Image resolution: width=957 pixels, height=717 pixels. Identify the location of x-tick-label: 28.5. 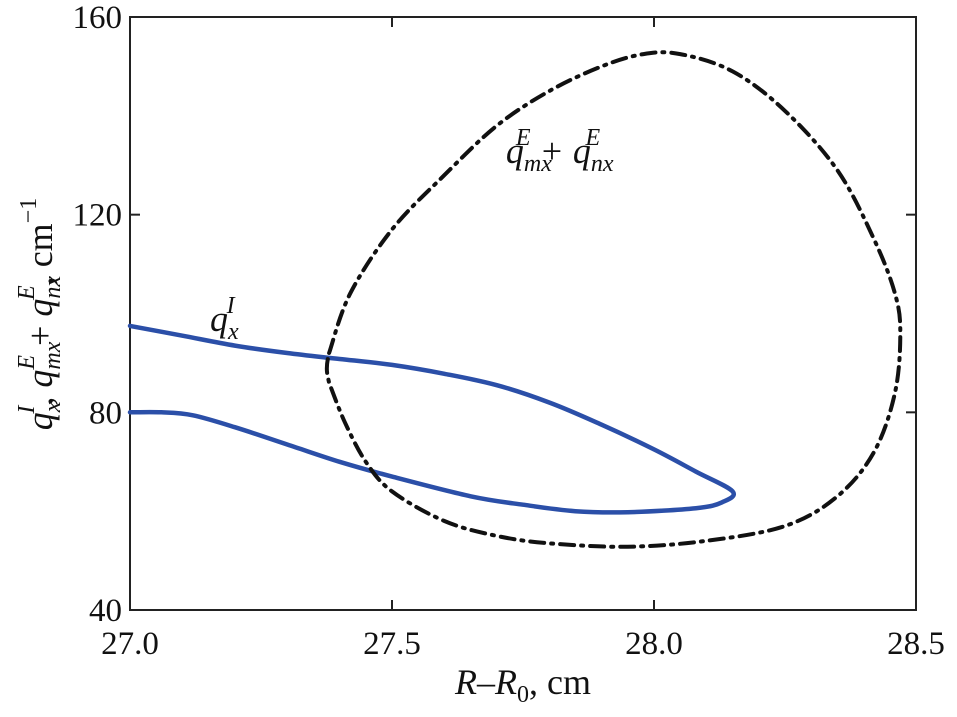
(916, 644).